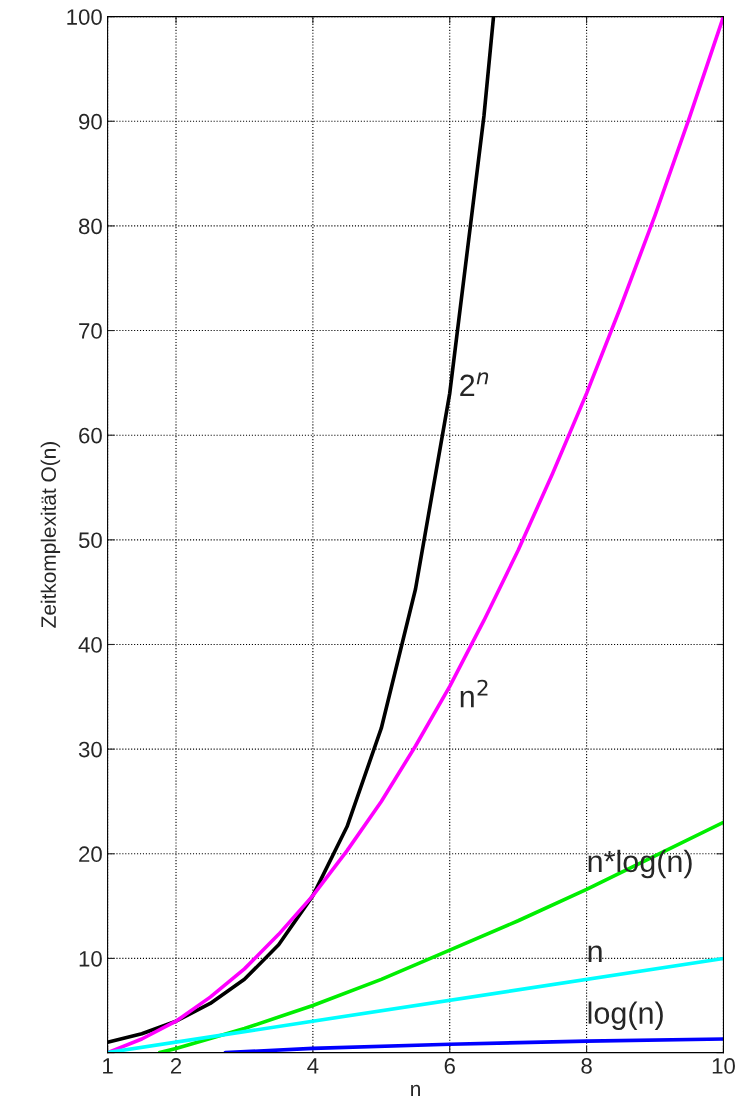 Image resolution: width=742 pixels, height=1108 pixels. What do you see at coordinates (595, 953) in the screenshot?
I see `series-label: n` at bounding box center [595, 953].